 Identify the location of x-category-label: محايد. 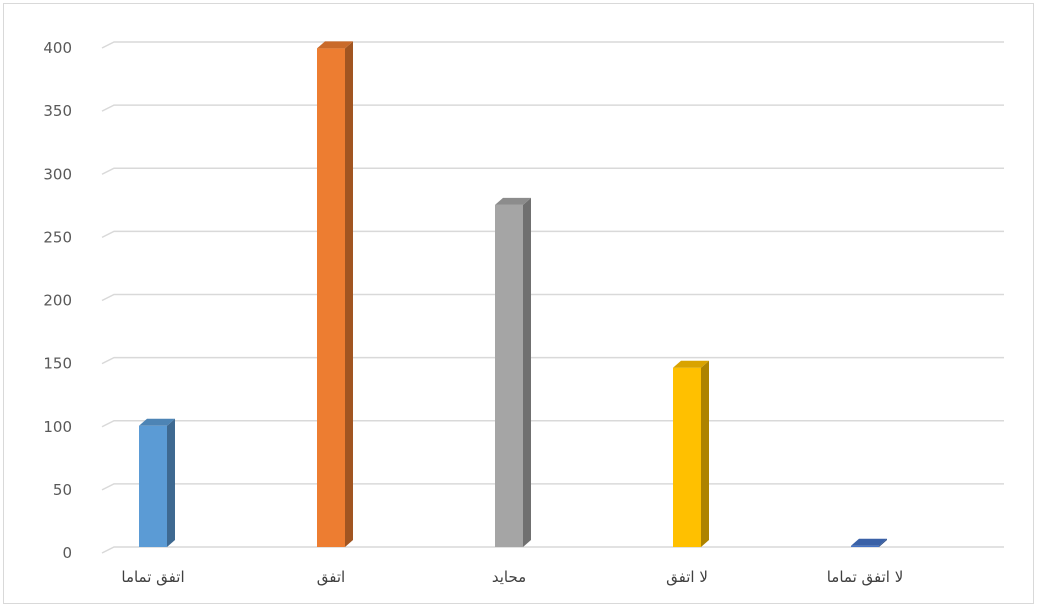
(509, 577).